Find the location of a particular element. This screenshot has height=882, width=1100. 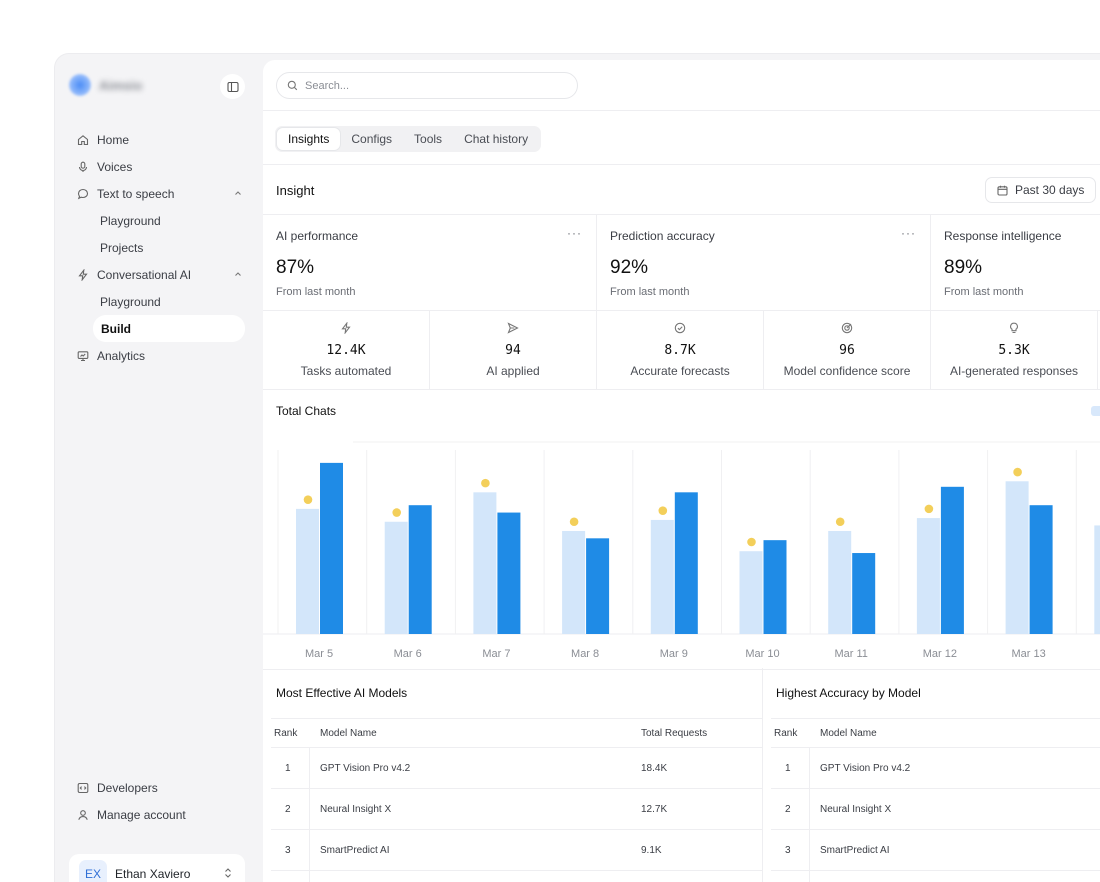

tab-tools: Tools is located at coordinates (428, 139).